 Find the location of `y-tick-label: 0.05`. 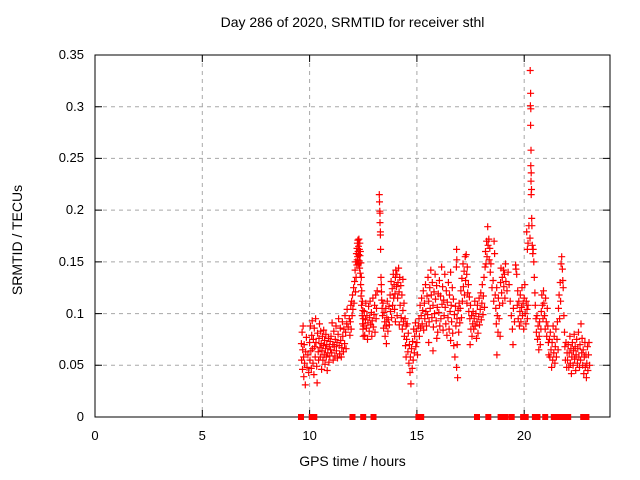

y-tick-label: 0.05 is located at coordinates (71, 365).